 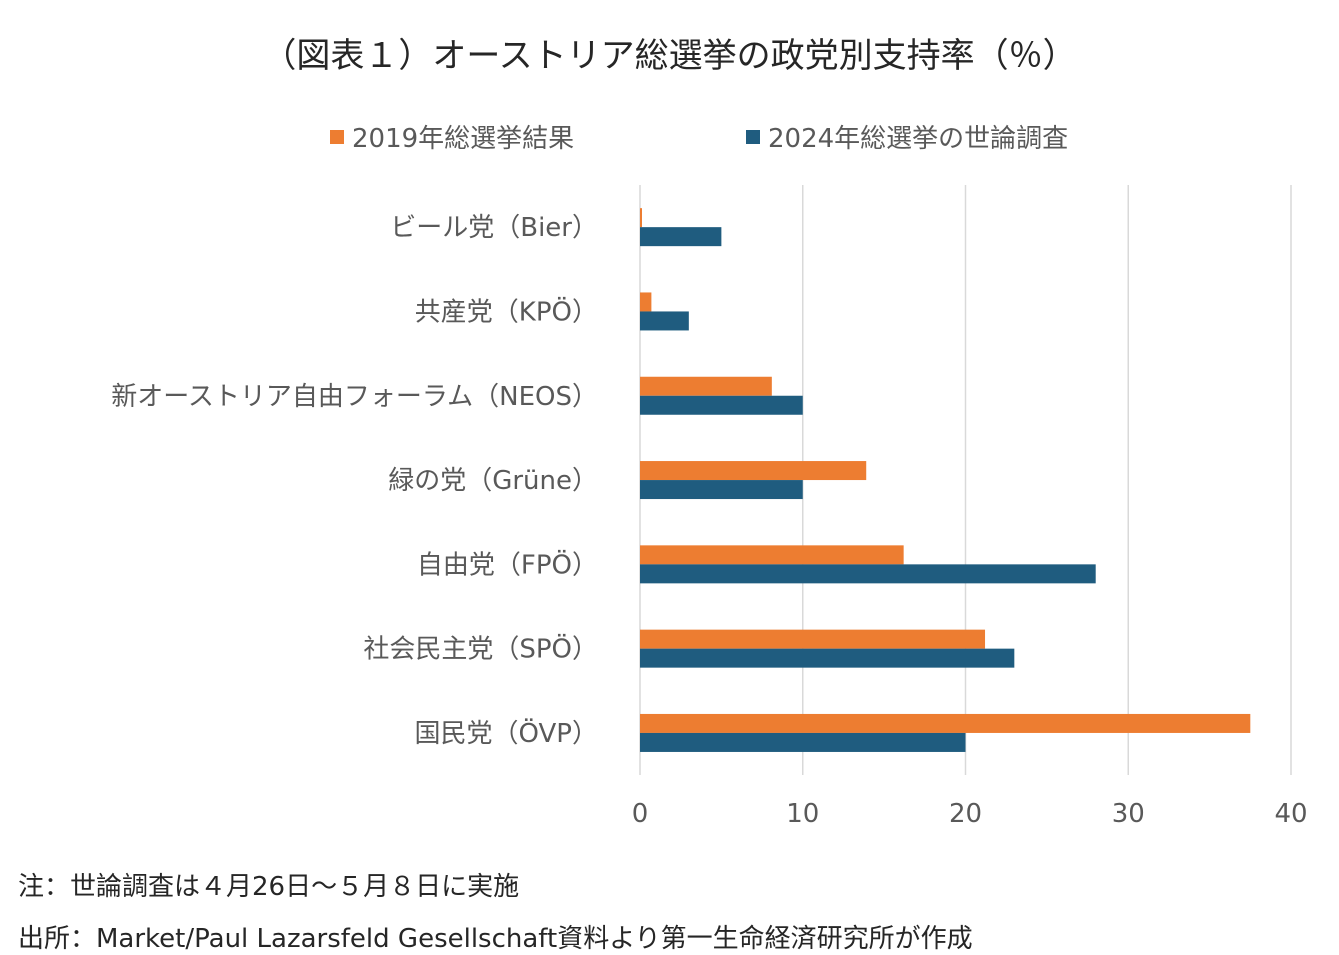 What do you see at coordinates (493, 481) in the screenshot?
I see `category-label: 緑の党（Grüne）` at bounding box center [493, 481].